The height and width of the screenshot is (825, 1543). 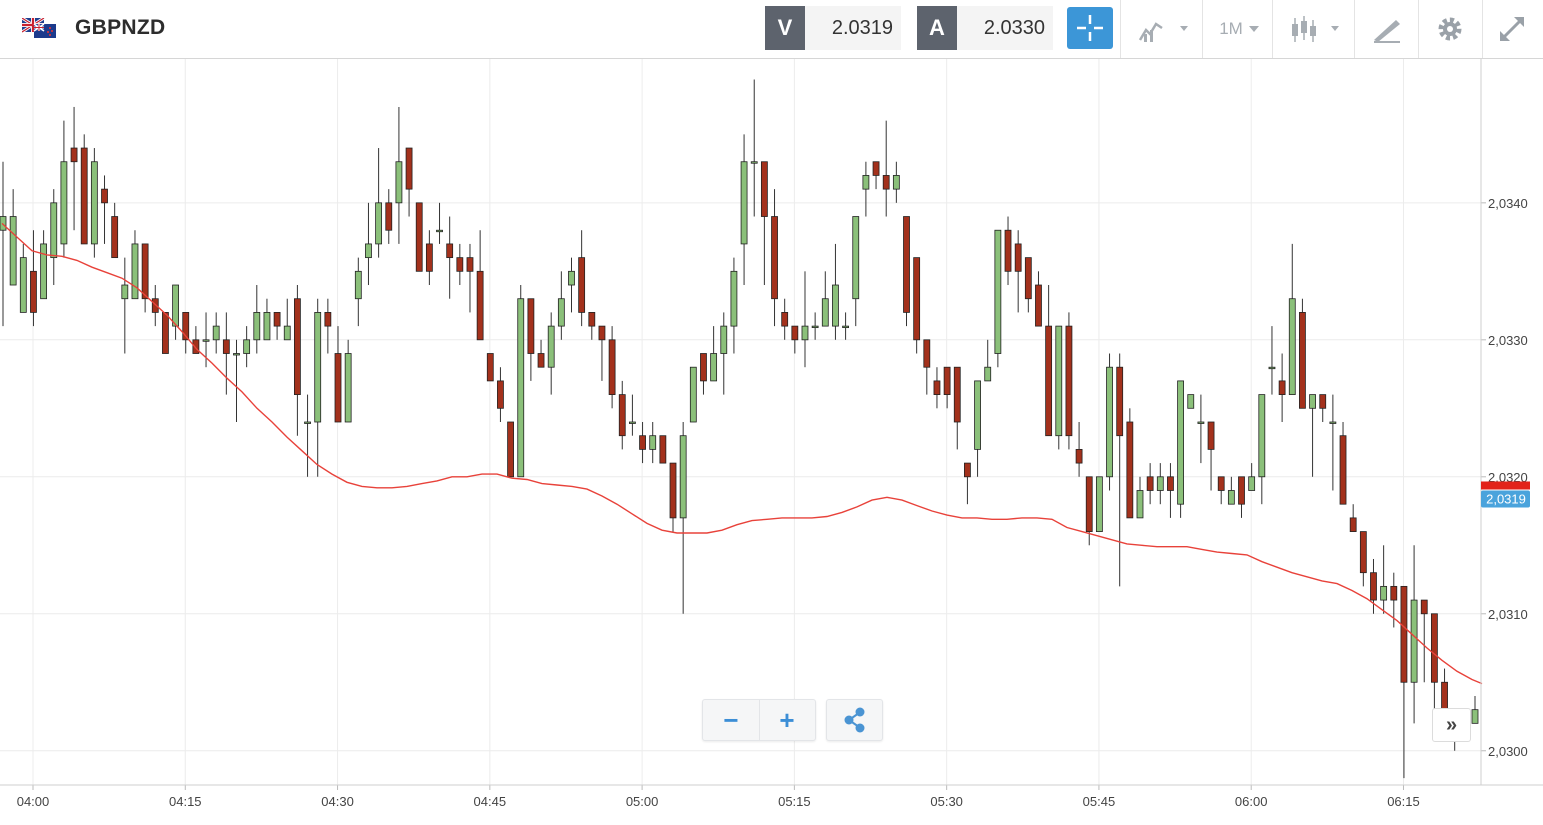 What do you see at coordinates (853, 28) in the screenshot?
I see `bid-price: 2.0319` at bounding box center [853, 28].